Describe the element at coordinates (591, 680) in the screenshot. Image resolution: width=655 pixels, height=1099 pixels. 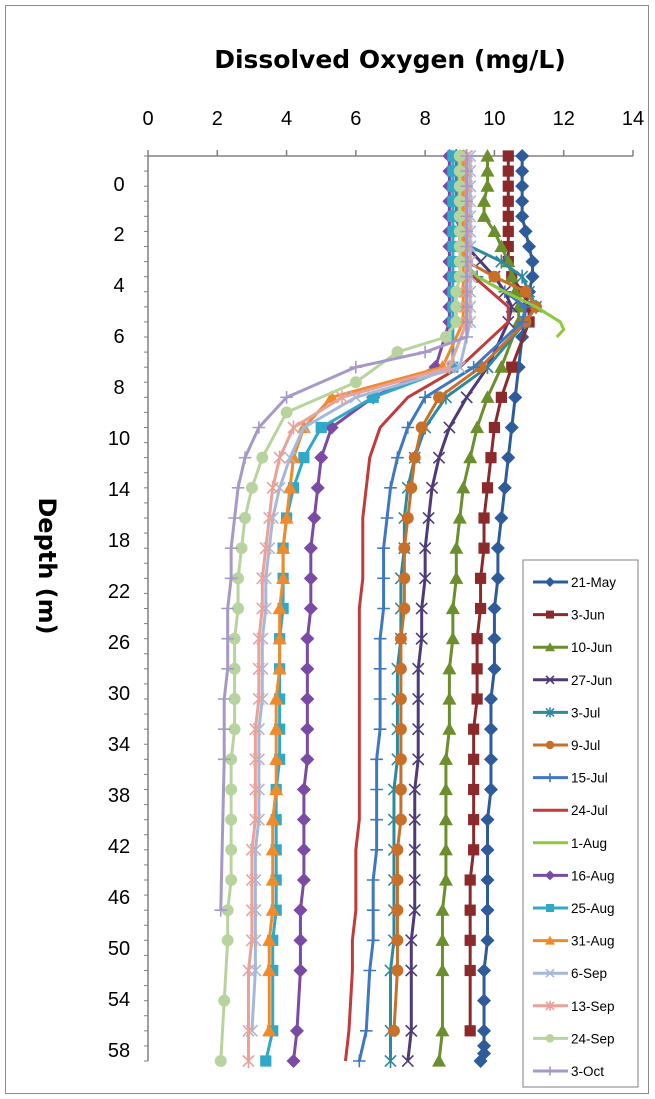
I see `legend-label: 27-Jun` at that location.